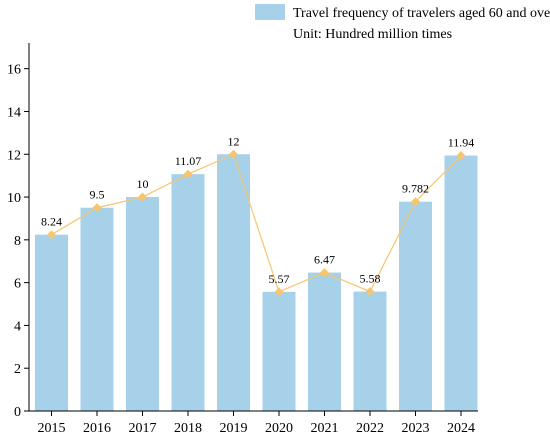 This screenshot has width=550, height=438. What do you see at coordinates (279, 279) in the screenshot?
I see `data-label-2020: 5.57` at bounding box center [279, 279].